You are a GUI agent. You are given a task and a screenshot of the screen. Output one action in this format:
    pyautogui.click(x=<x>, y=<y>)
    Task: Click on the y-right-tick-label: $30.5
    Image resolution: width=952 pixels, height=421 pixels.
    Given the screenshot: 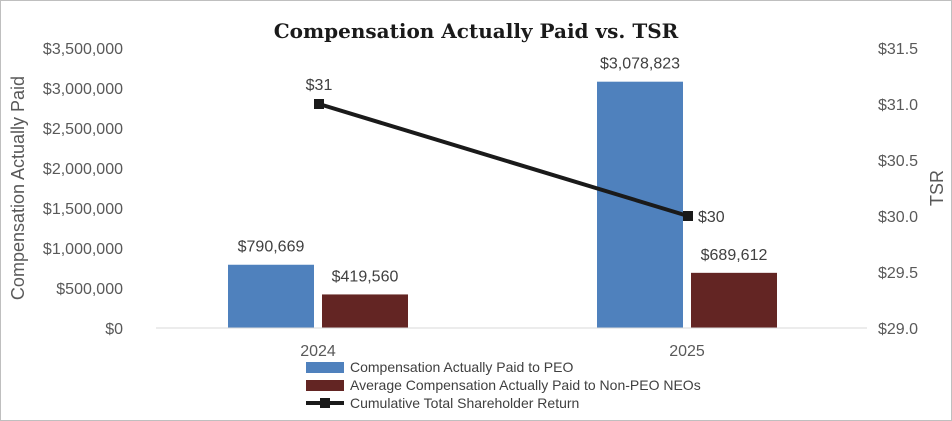 What is the action you would take?
    pyautogui.click(x=898, y=161)
    